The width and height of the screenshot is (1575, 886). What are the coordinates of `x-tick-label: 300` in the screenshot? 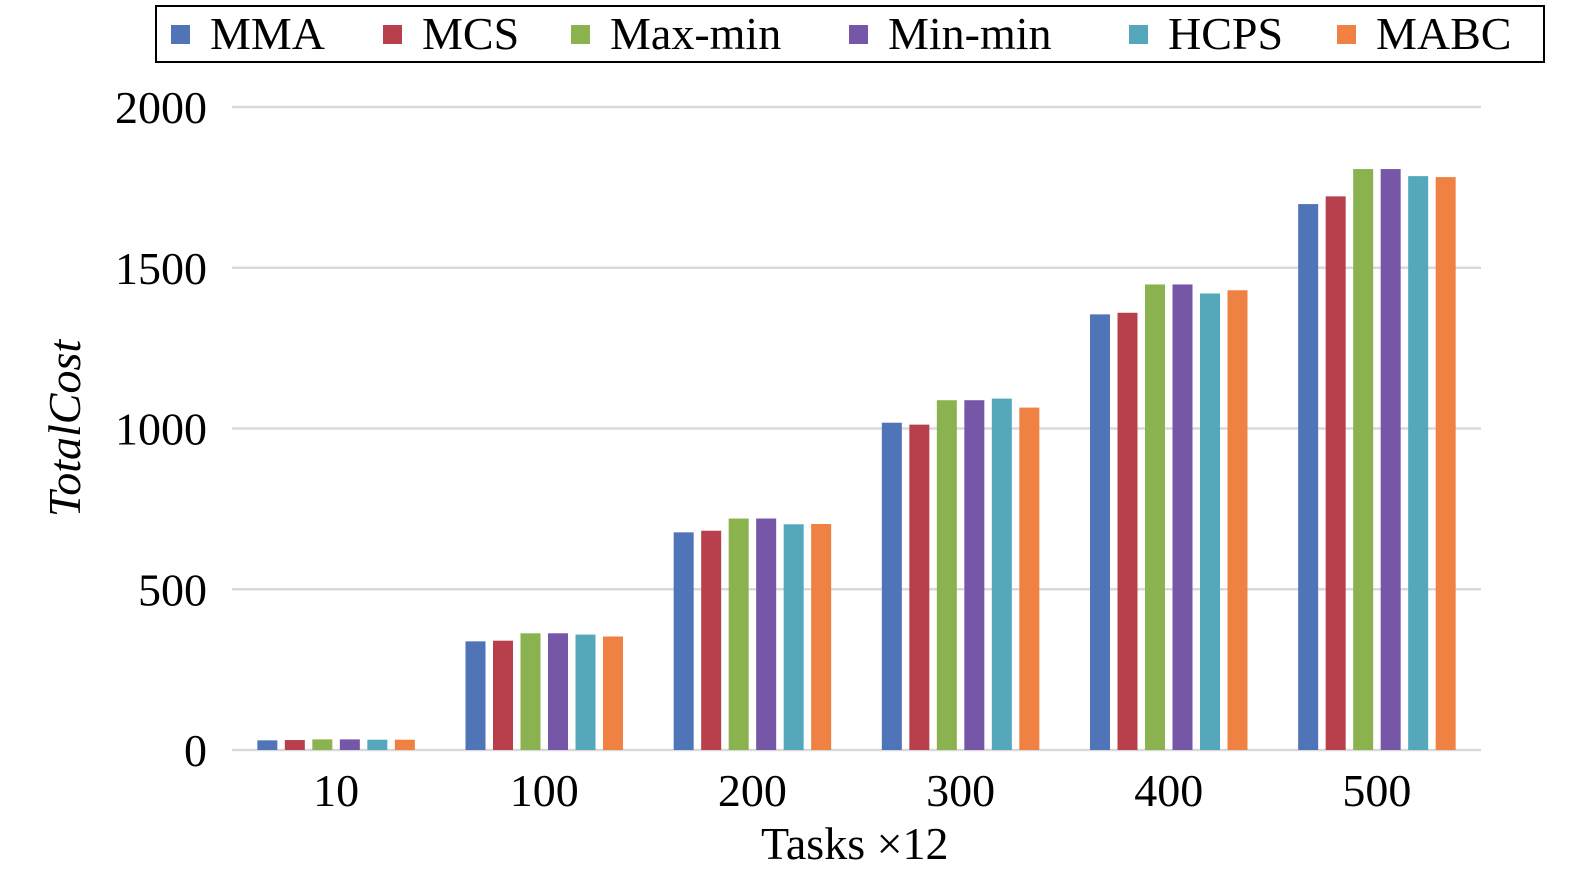 It's located at (960, 790).